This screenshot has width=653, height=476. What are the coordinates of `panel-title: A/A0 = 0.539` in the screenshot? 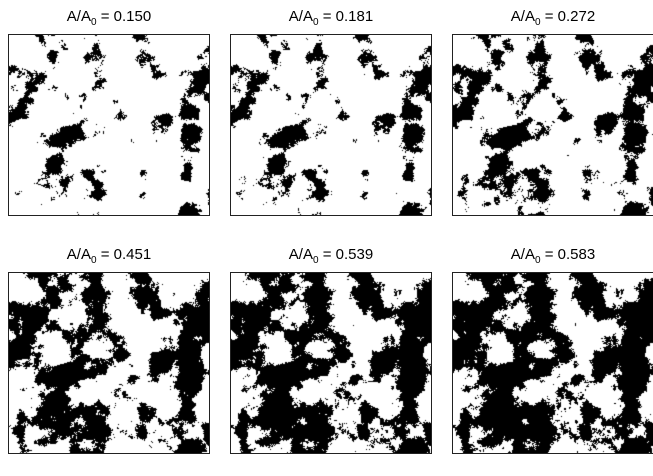 It's located at (331, 255).